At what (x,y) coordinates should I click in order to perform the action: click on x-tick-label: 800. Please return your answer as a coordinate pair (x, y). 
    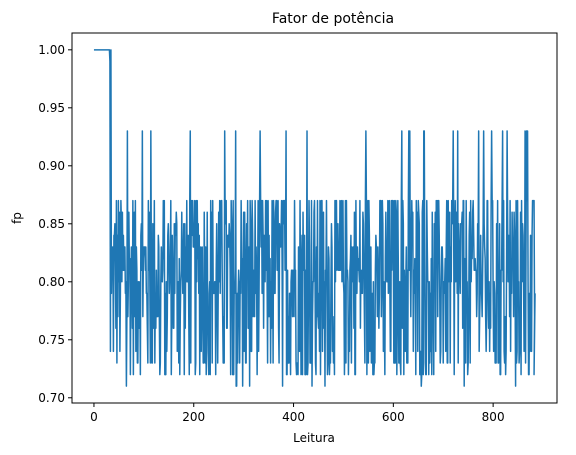
    Looking at the image, I should click on (493, 417).